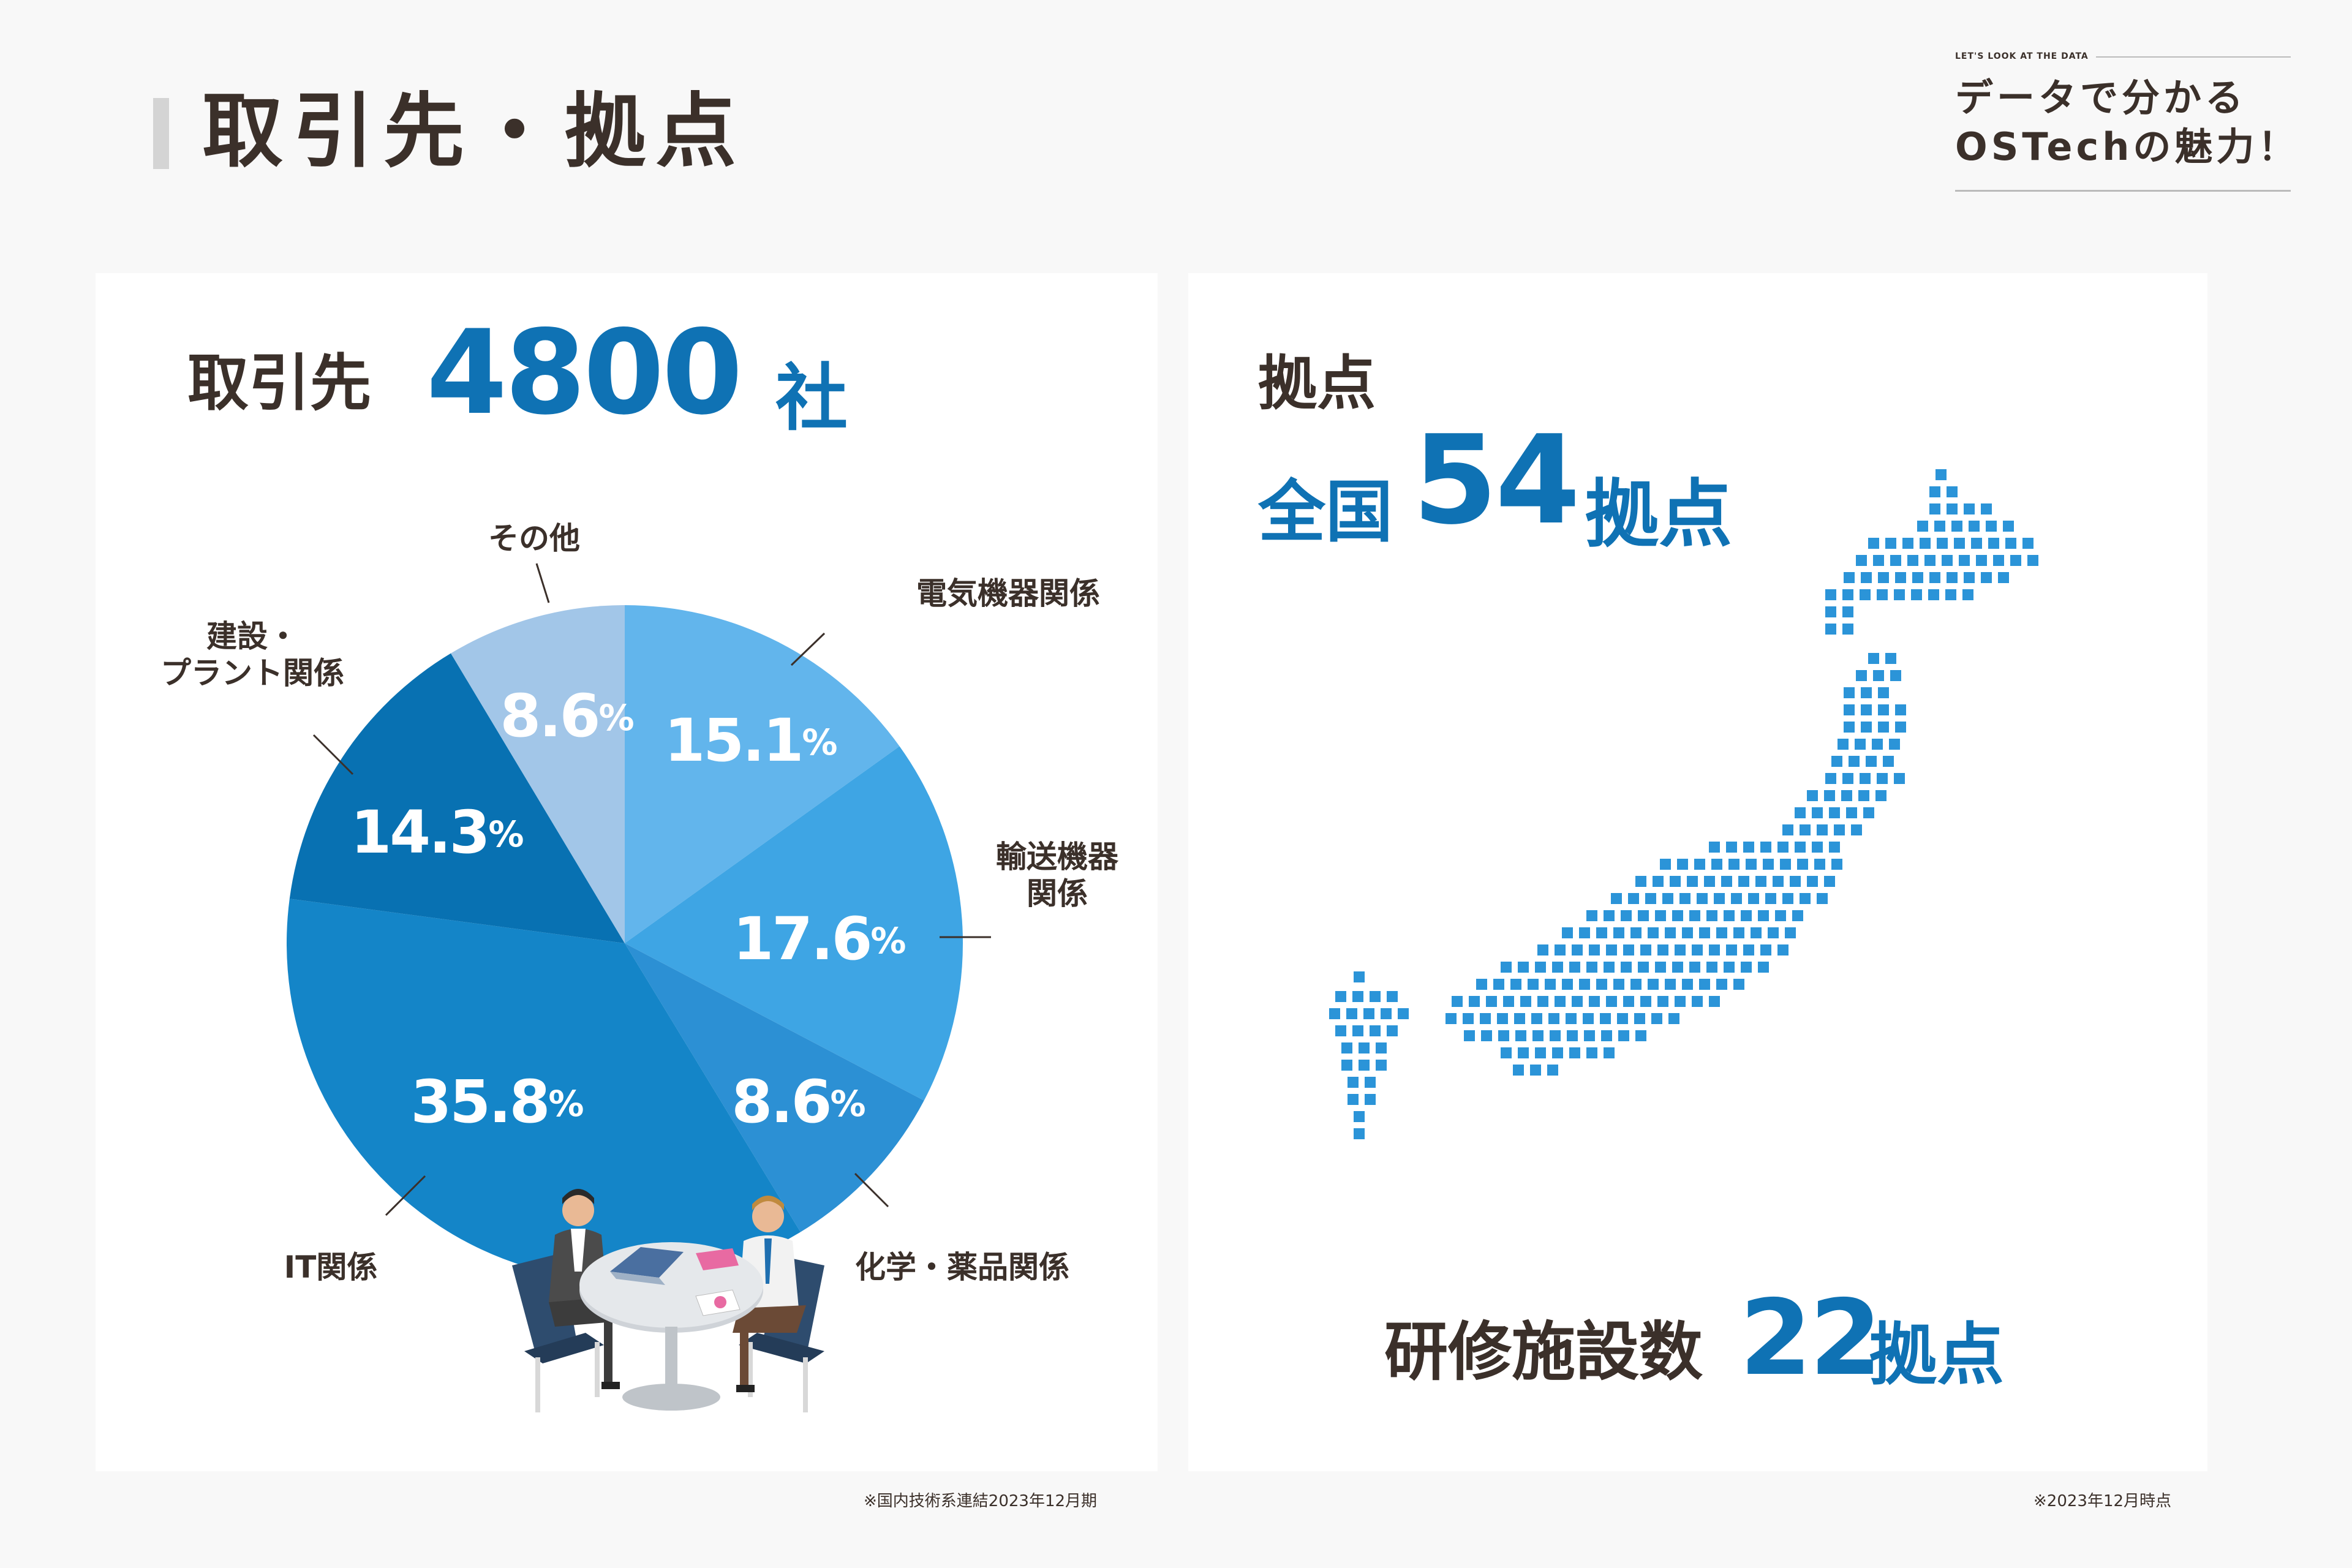 The width and height of the screenshot is (2352, 1568). Describe the element at coordinates (534, 539) in the screenshot. I see `slice-category-label: その他` at that location.